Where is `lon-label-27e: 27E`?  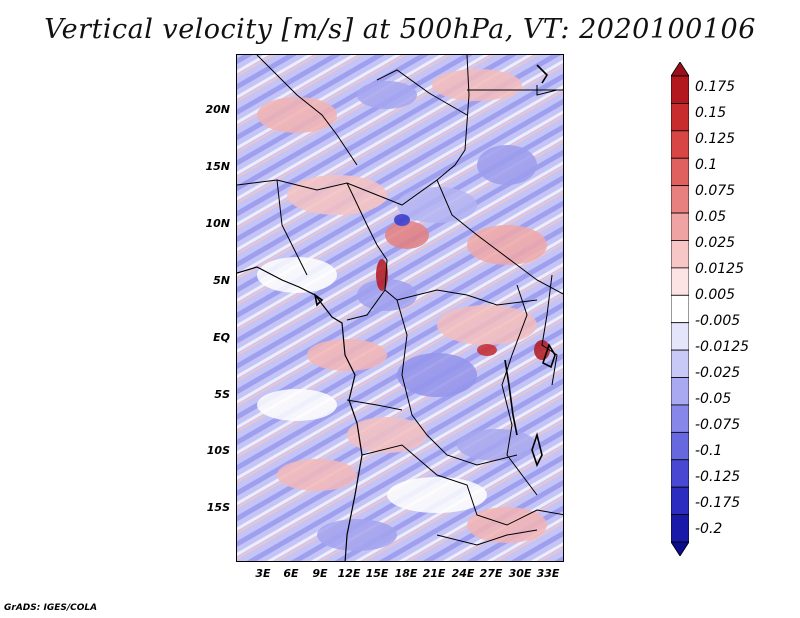
lon-label-27e: 27E is located at coordinates (491, 573).